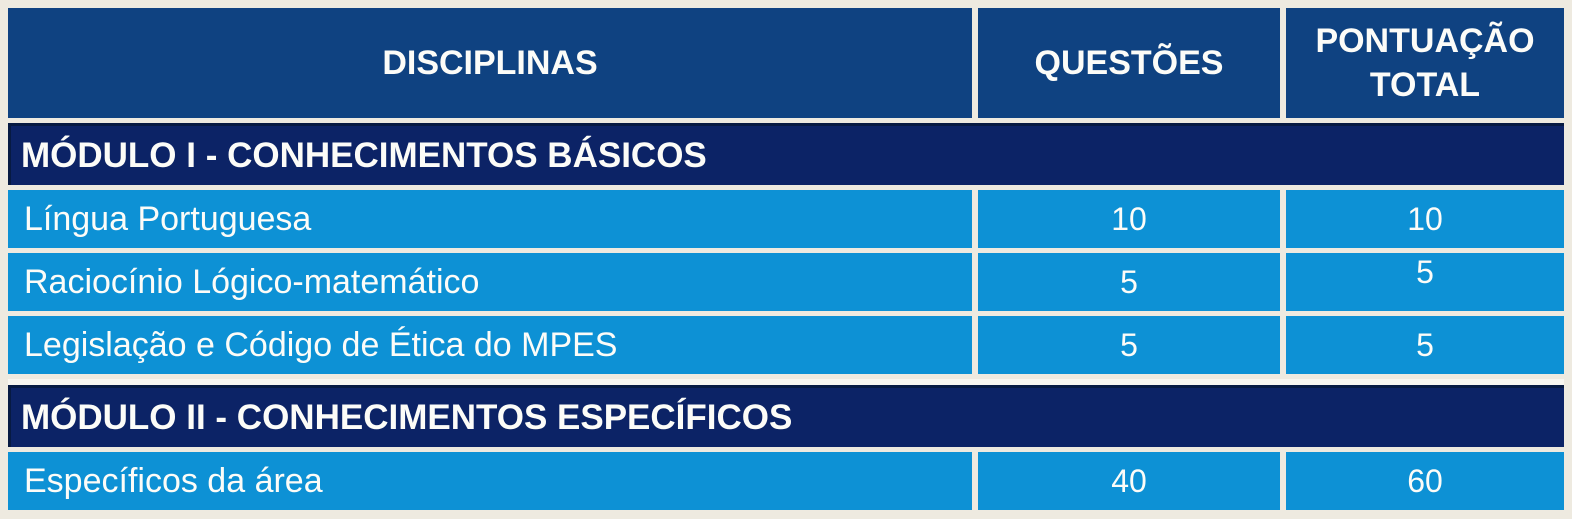 This screenshot has height=519, width=1572. I want to click on cell-pontuacao: 10, so click(1425, 219).